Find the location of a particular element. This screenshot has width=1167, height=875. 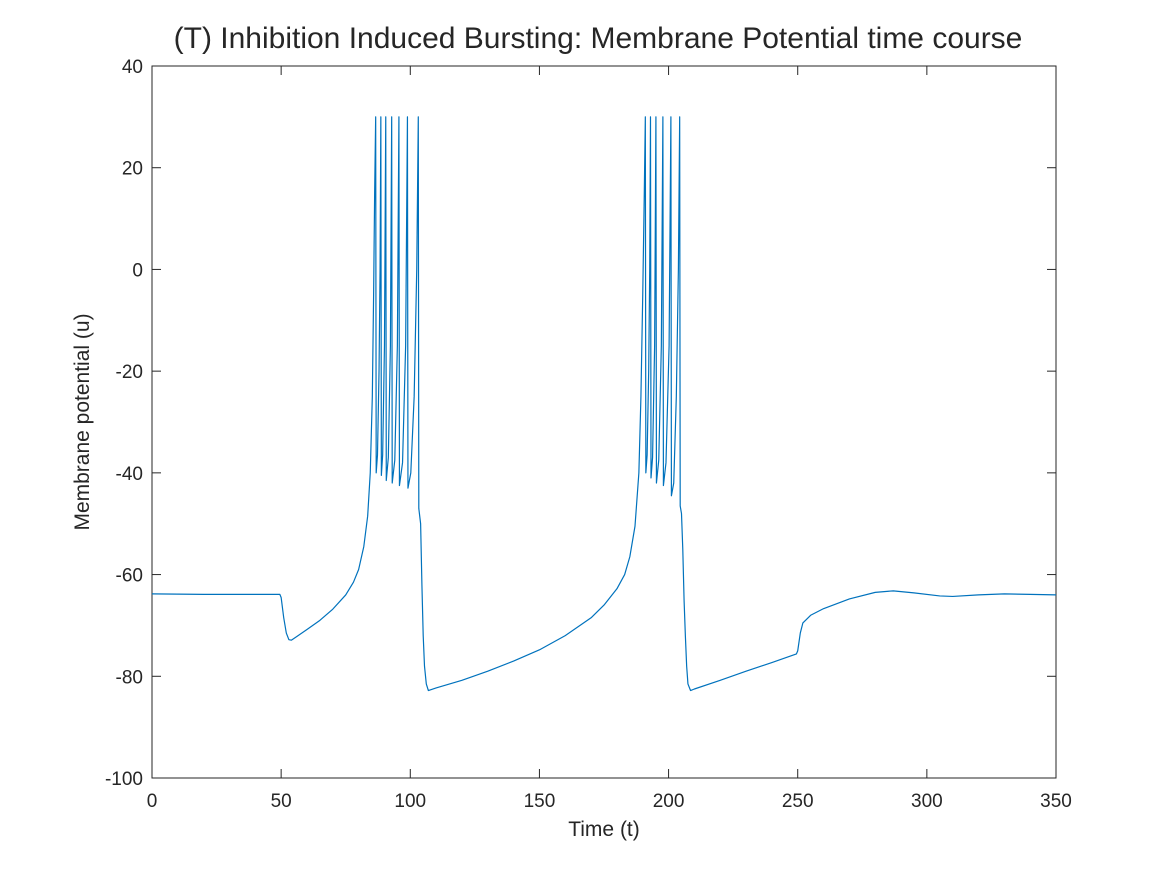

y-tick-label: 40 is located at coordinates (132, 67).